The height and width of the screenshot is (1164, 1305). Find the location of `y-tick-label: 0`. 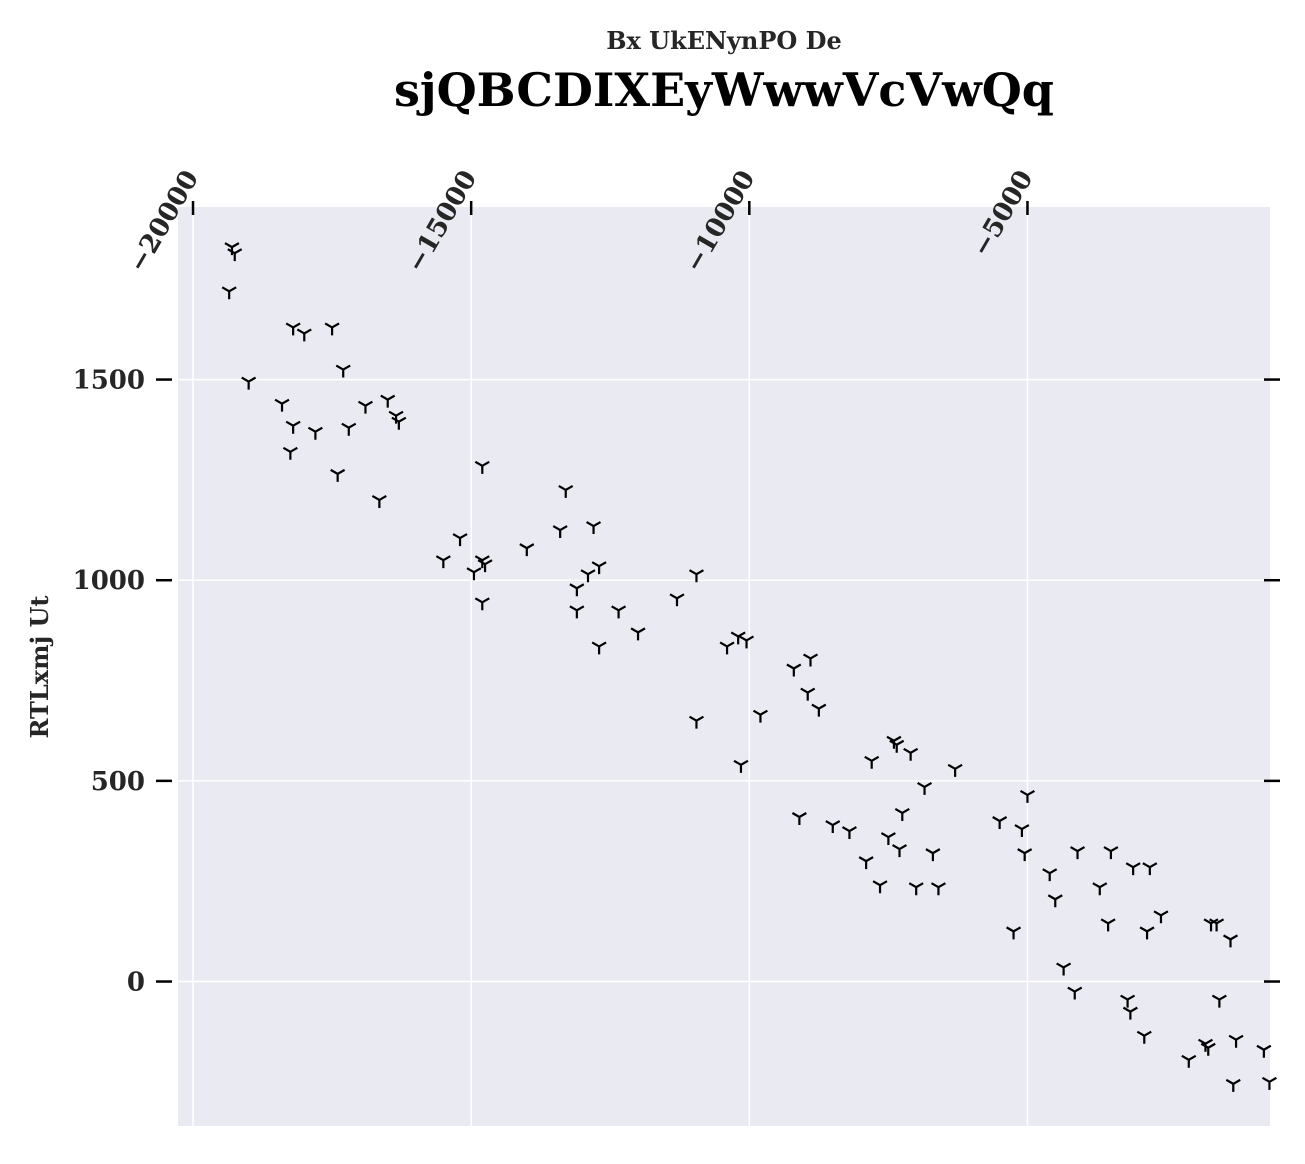

y-tick-label: 0 is located at coordinates (136, 983).